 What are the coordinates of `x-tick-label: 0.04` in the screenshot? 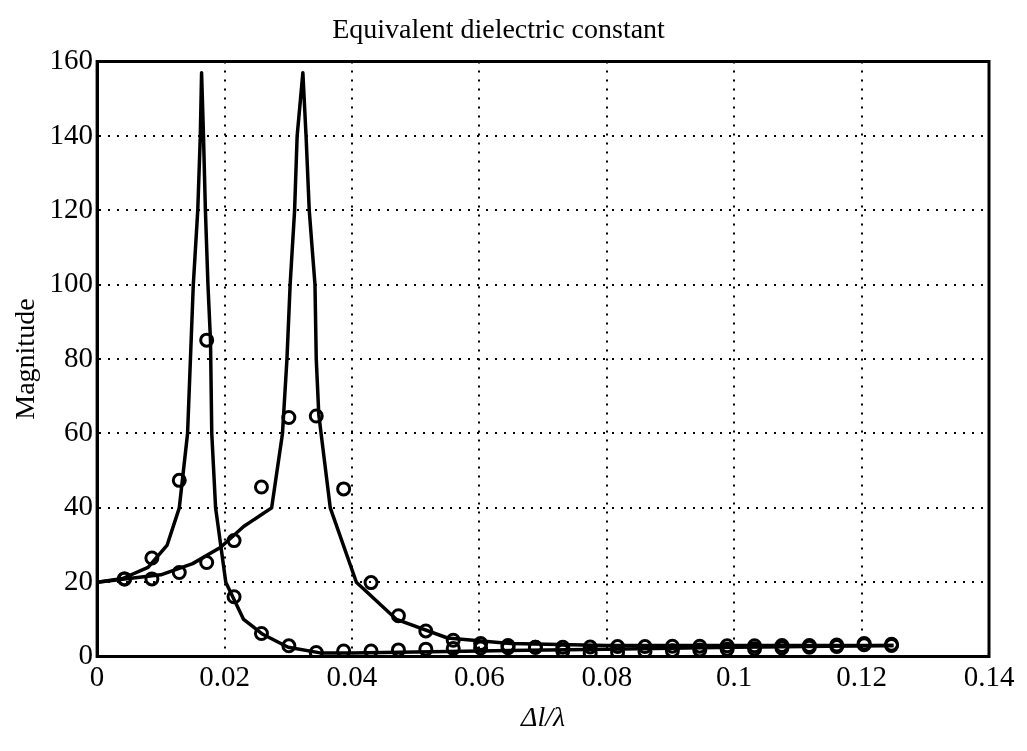 It's located at (352, 675).